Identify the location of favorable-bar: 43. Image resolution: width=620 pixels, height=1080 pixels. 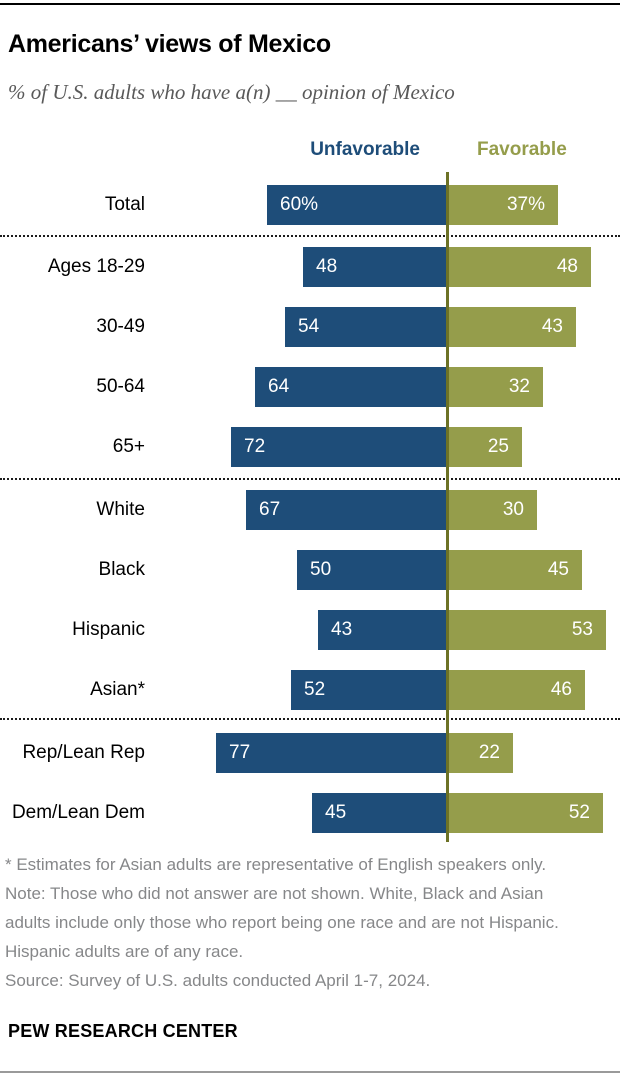
(511, 327).